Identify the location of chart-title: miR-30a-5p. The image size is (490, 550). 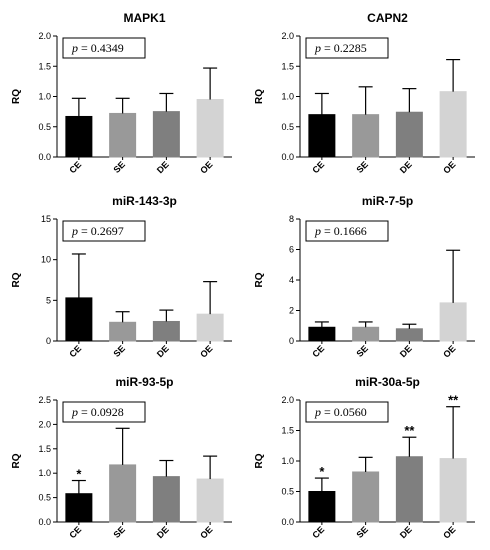
(387, 382).